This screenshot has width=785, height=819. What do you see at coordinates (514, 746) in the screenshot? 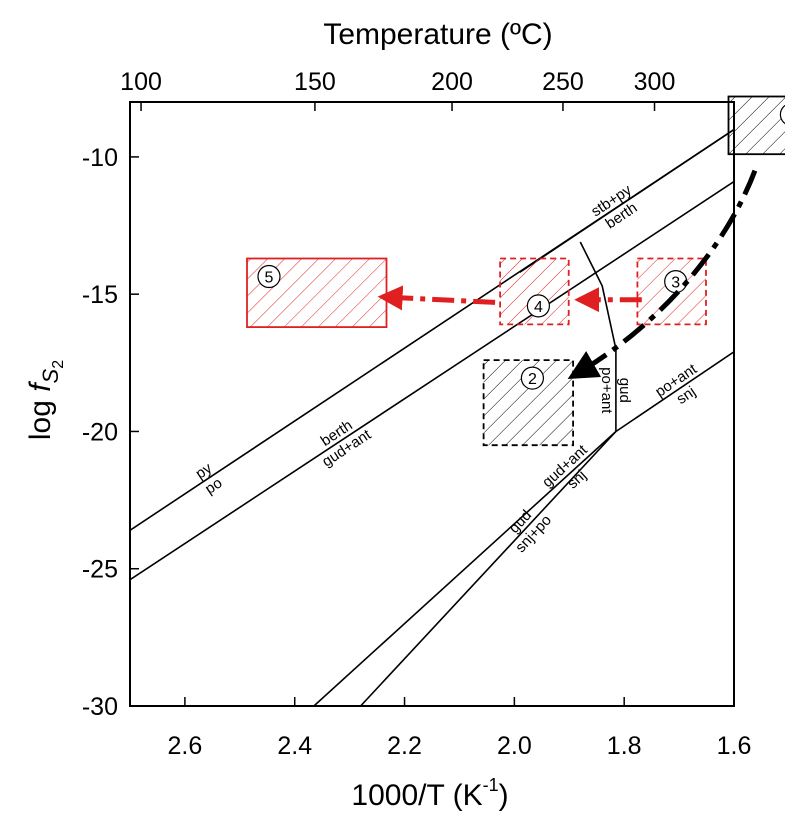
I see `x-tick-label: 2.0` at bounding box center [514, 746].